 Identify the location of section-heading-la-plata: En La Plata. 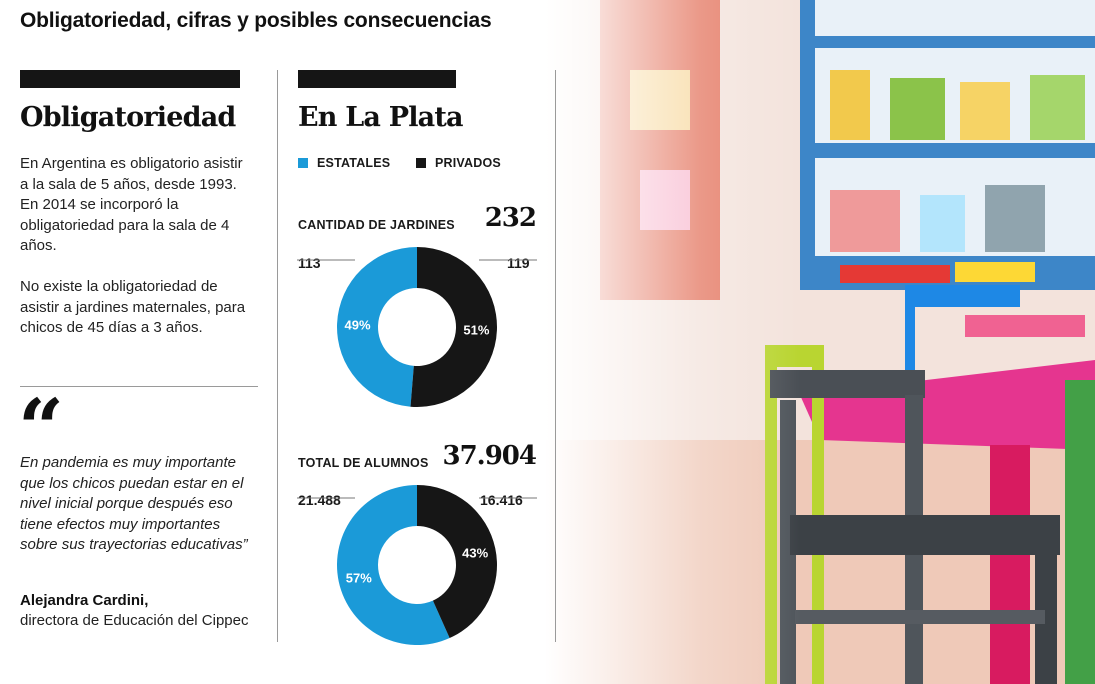
(381, 117).